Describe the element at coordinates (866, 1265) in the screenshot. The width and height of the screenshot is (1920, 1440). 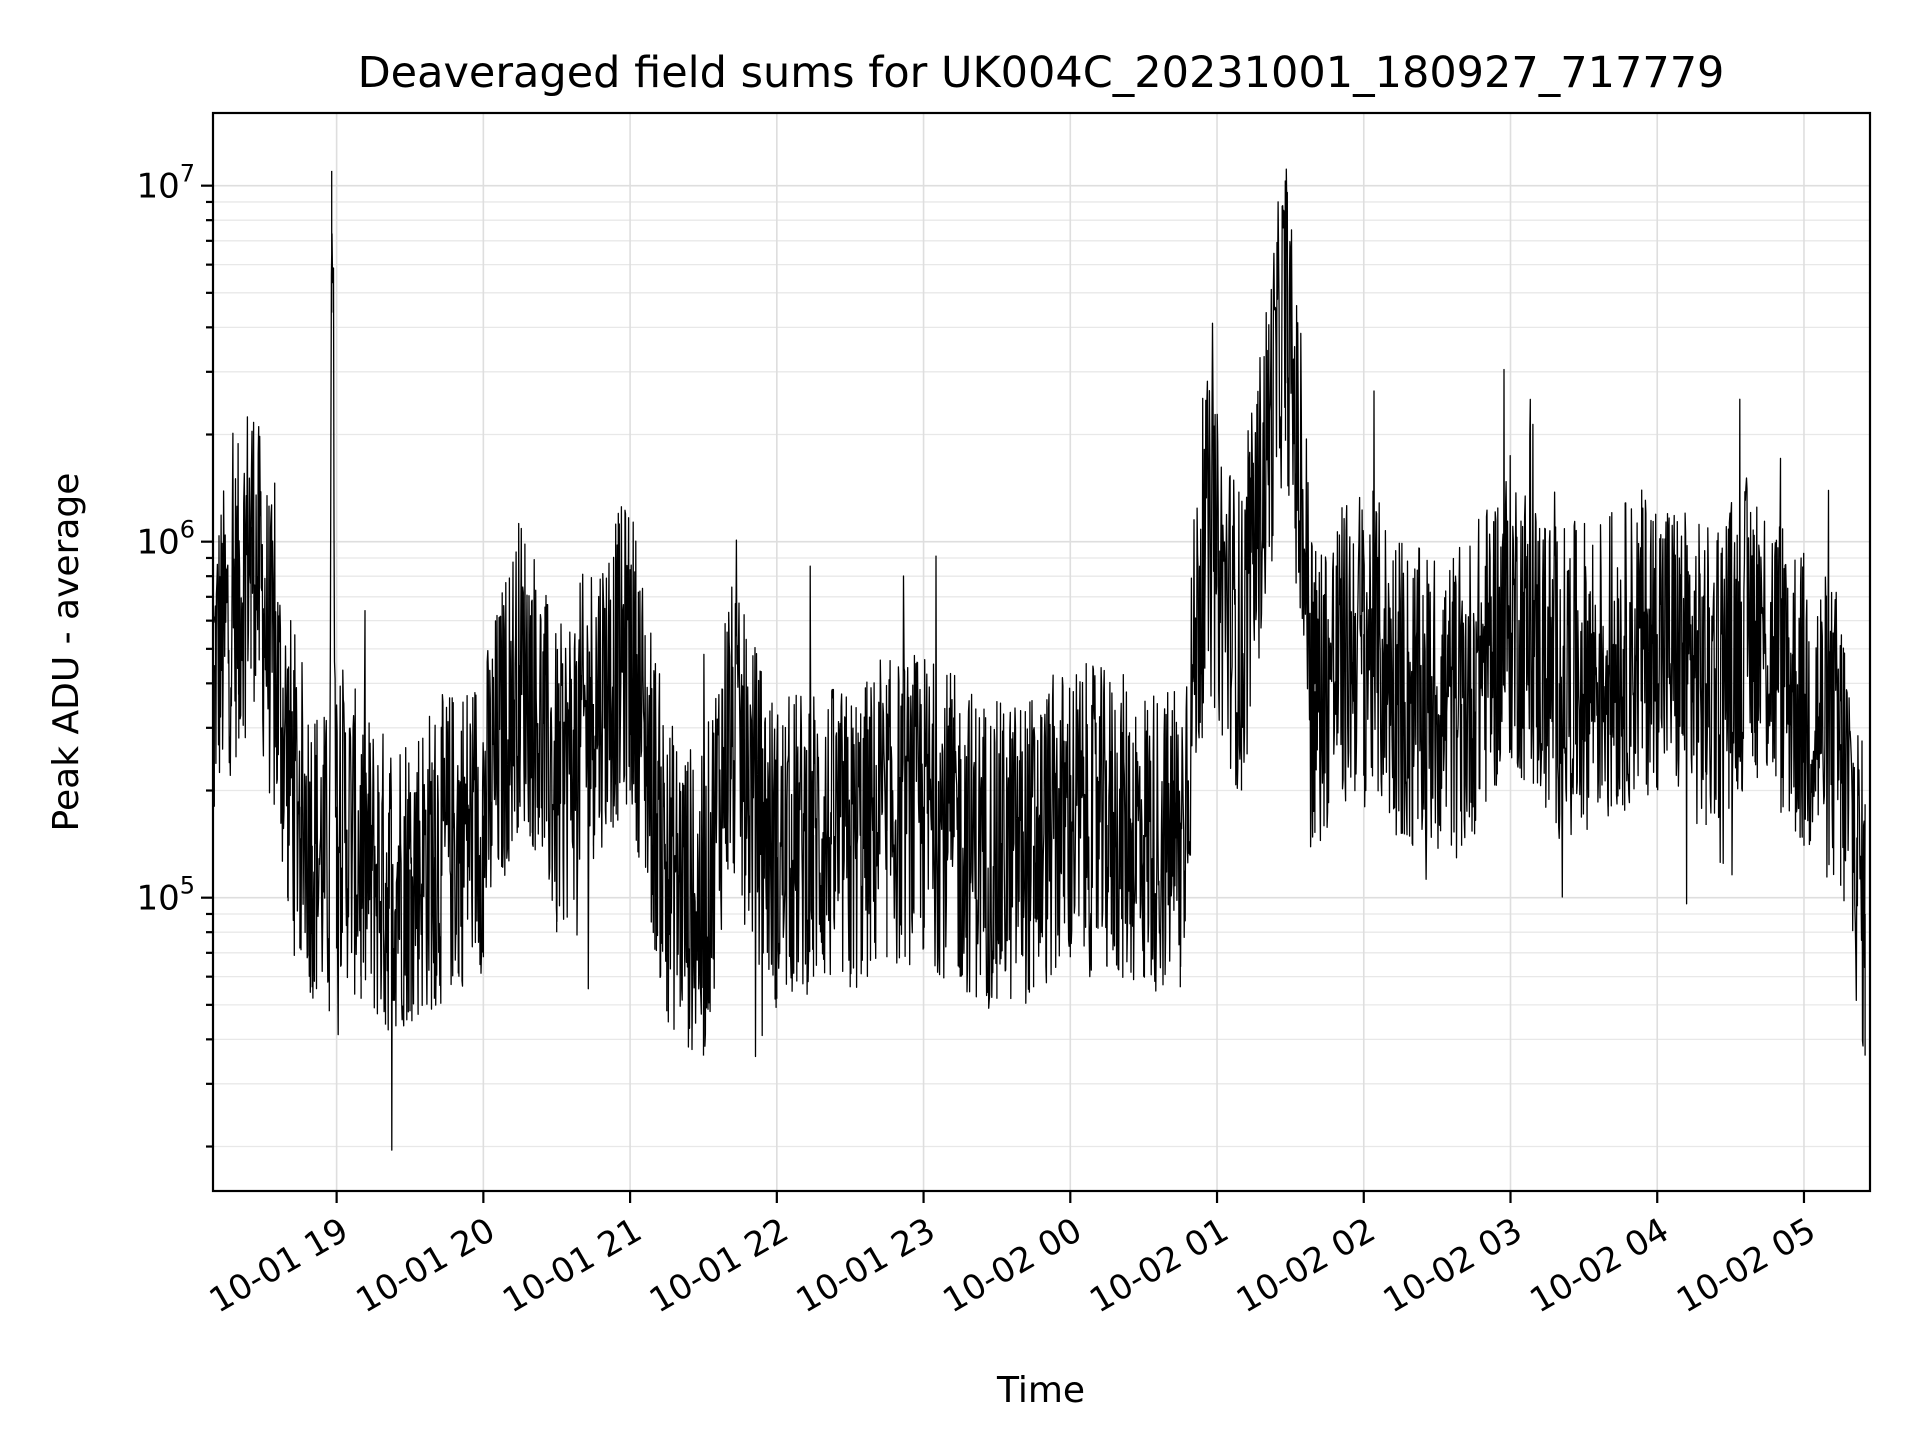
I see `x-tick-label: 10-01 23` at that location.